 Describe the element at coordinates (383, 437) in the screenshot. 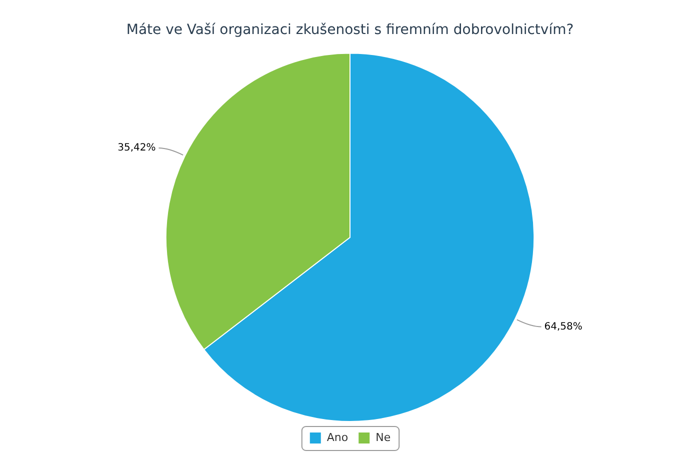

I see `legend-label: Ne` at that location.